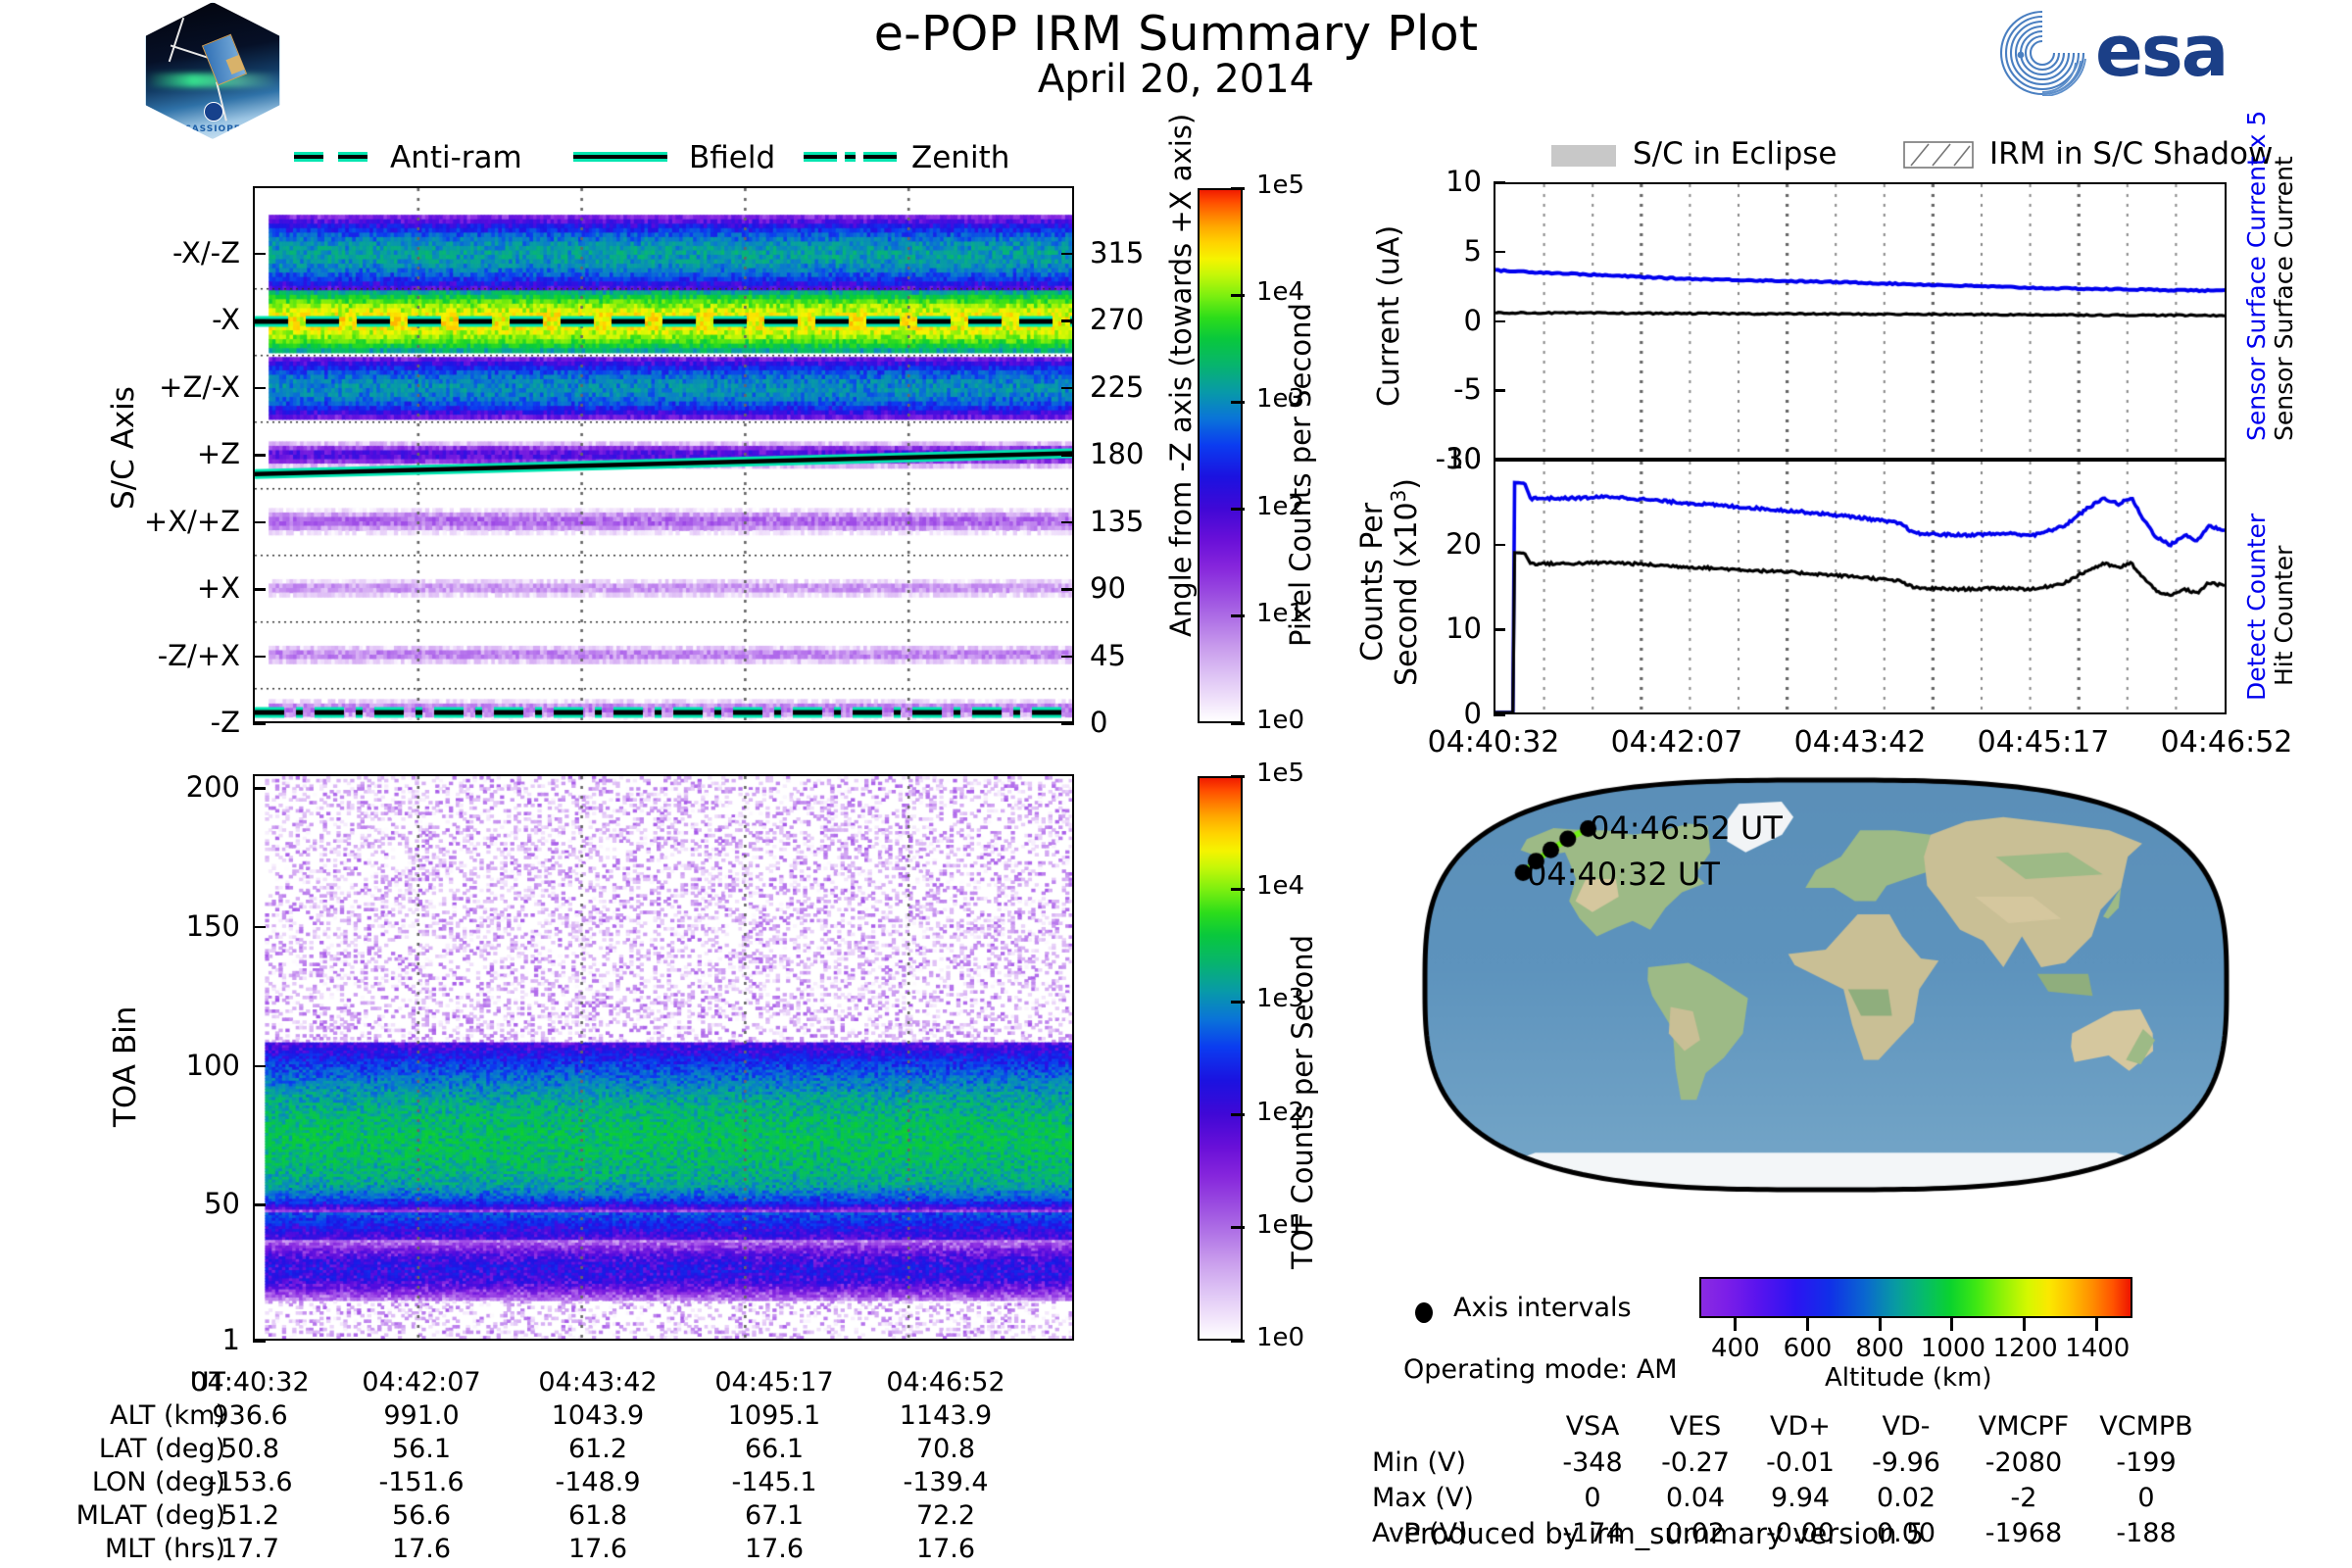  Describe the element at coordinates (1592, 1426) in the screenshot. I see `volt-col-header-0: VSA` at that location.